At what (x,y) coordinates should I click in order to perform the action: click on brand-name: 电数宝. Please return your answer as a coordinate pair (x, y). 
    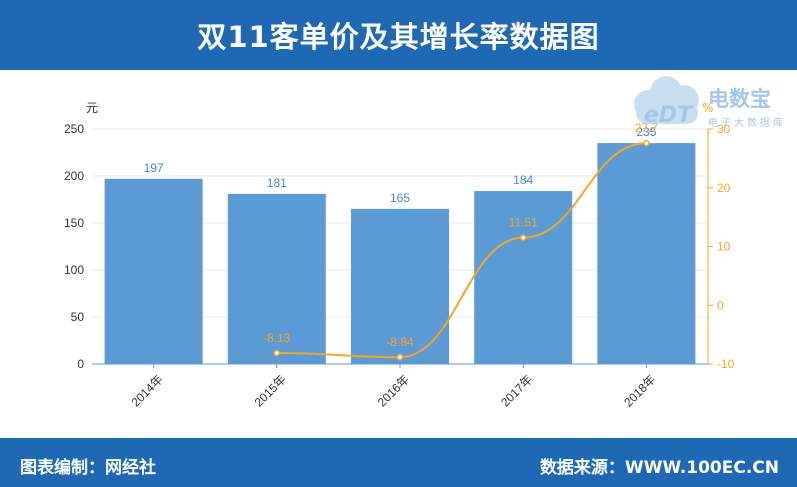
    Looking at the image, I should click on (739, 99).